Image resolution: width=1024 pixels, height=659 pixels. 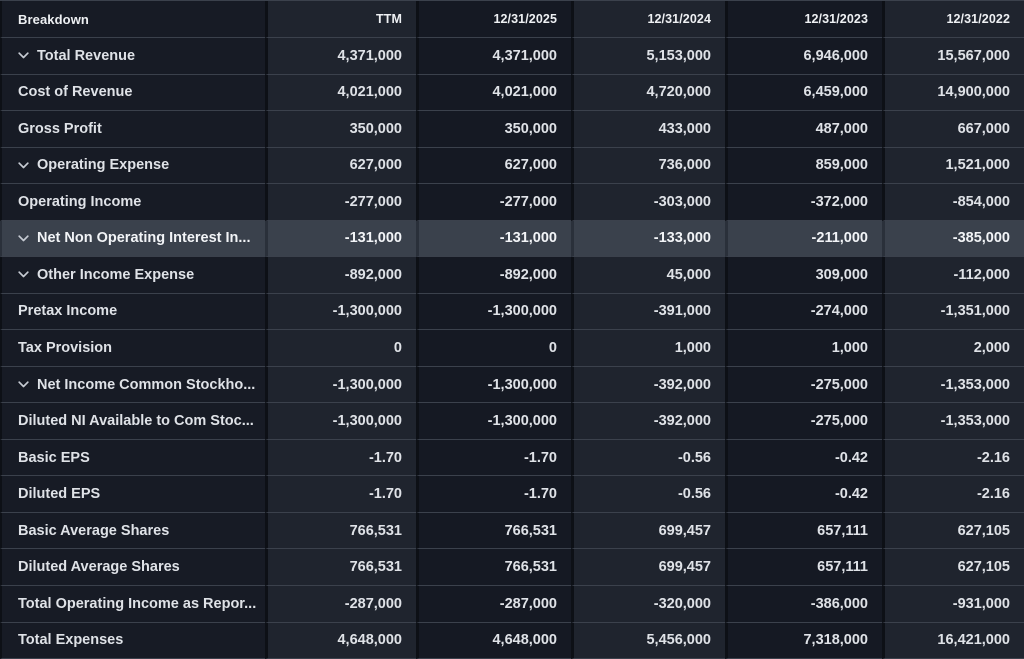 I want to click on value-cell: -1.70, so click(x=340, y=494).